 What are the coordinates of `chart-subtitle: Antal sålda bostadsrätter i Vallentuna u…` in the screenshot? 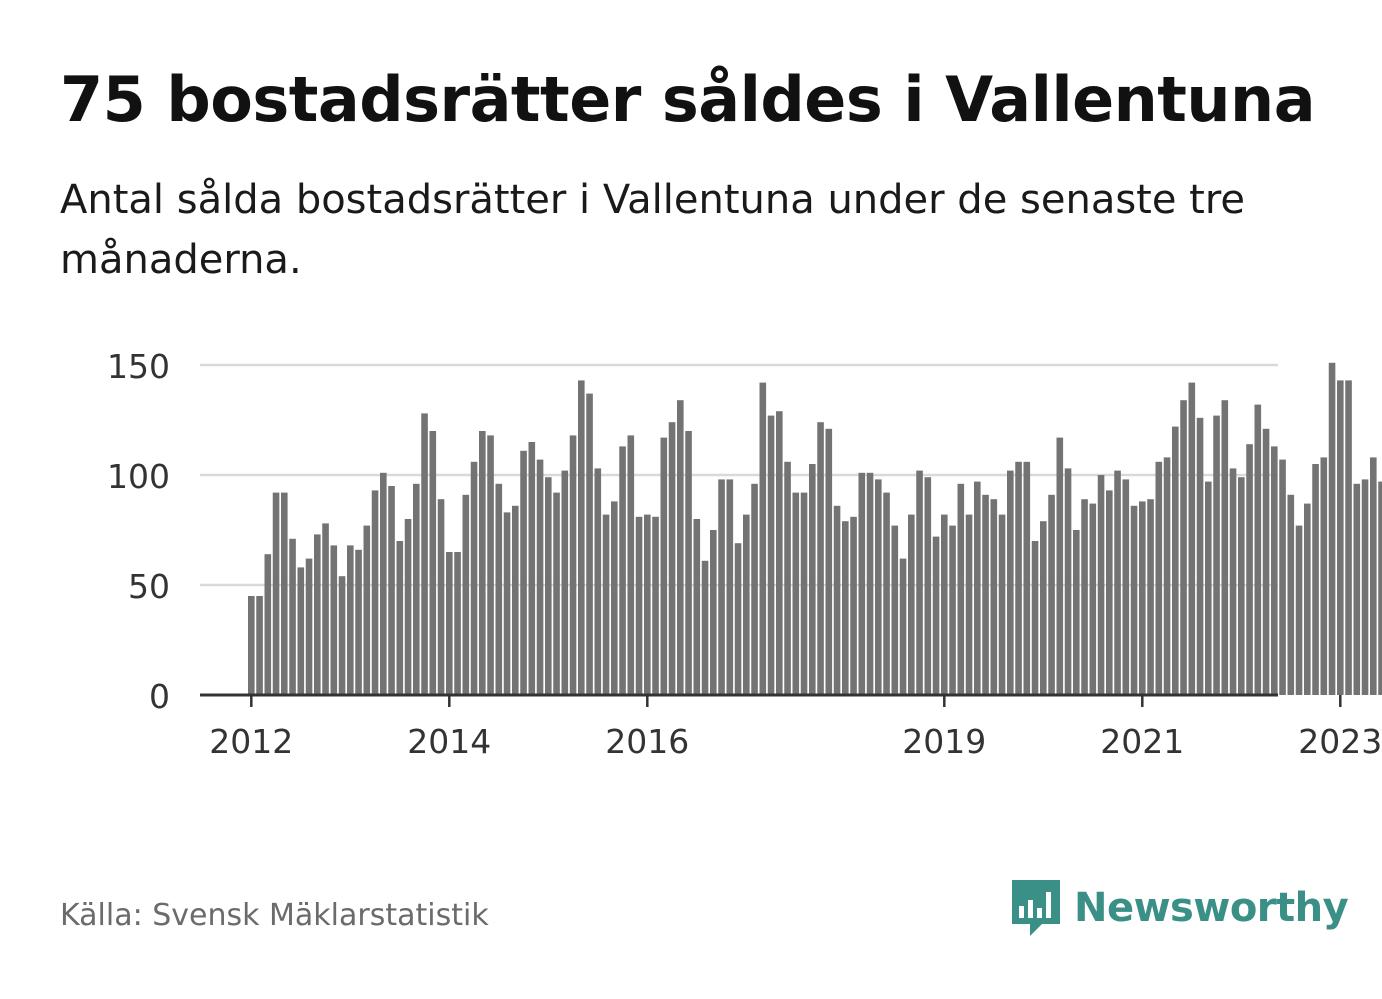 It's located at (653, 230).